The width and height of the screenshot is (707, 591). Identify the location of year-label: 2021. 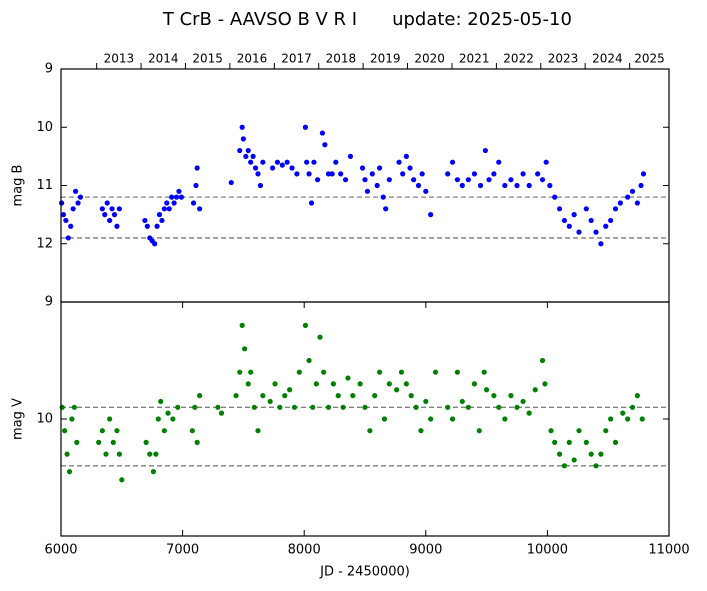
(474, 59).